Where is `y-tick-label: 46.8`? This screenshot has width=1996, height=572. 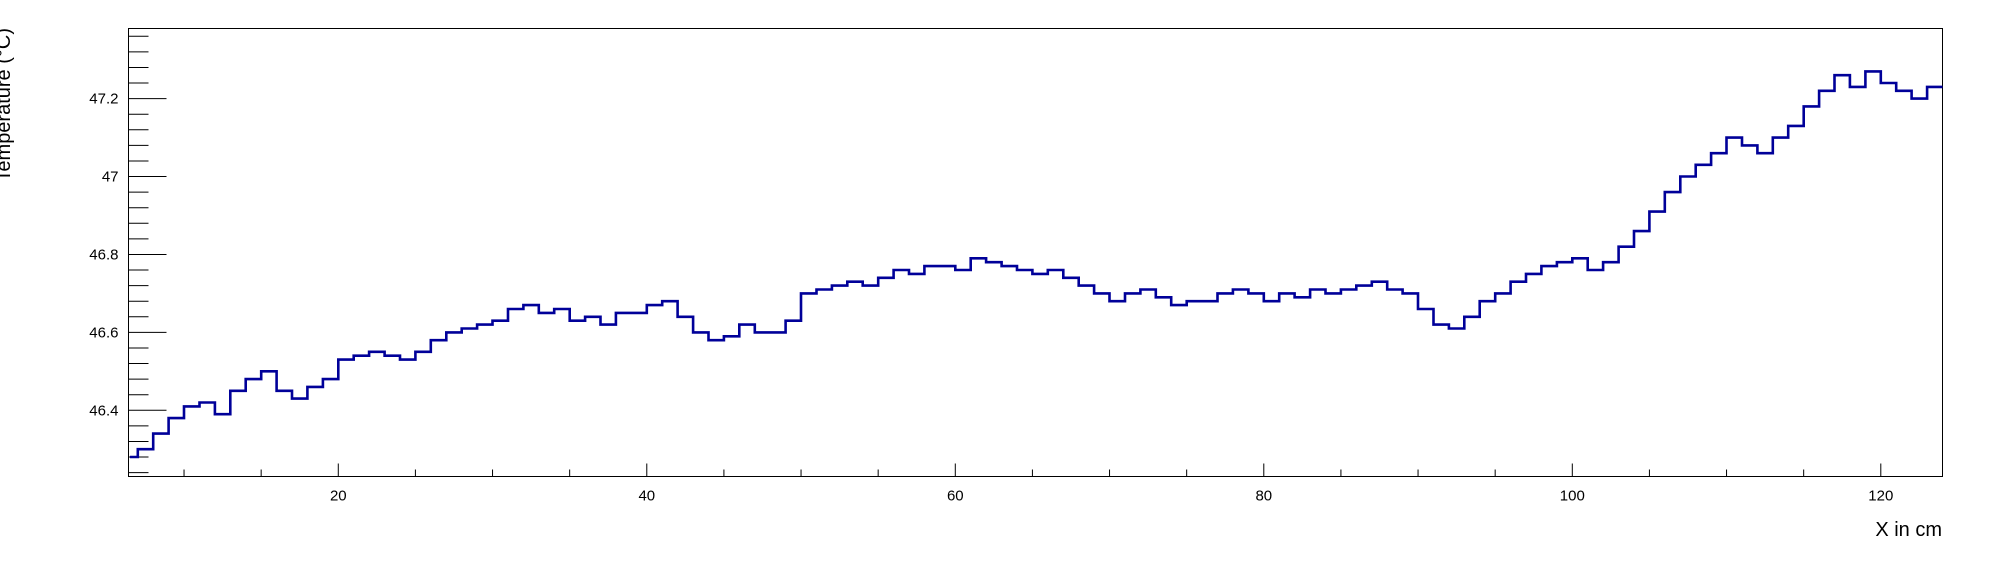 y-tick-label: 46.8 is located at coordinates (103, 254).